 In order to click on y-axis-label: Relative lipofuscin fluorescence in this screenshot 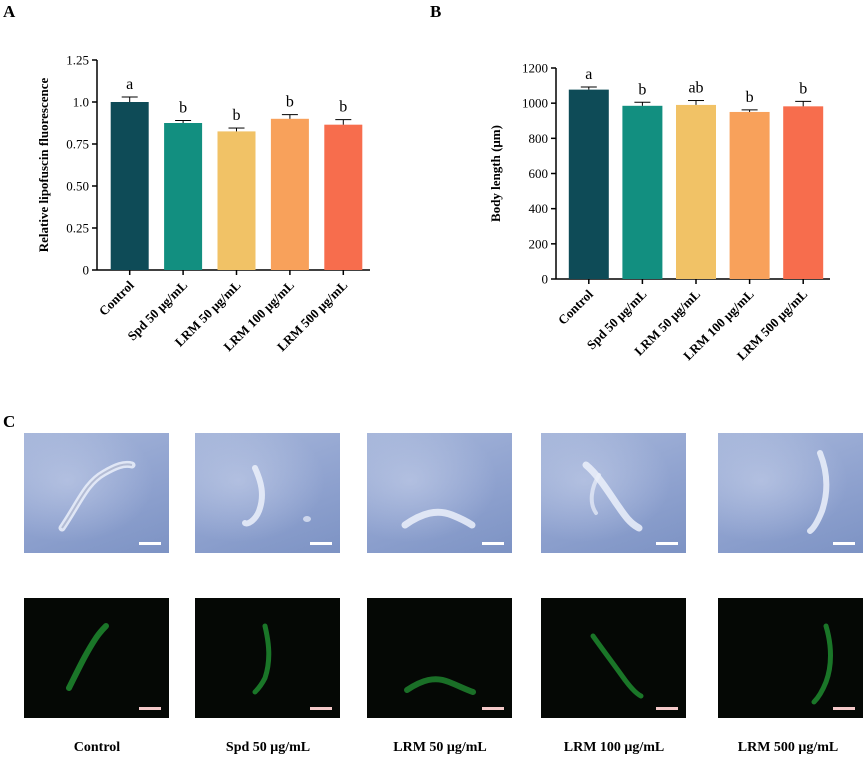, I will do `click(43, 165)`.